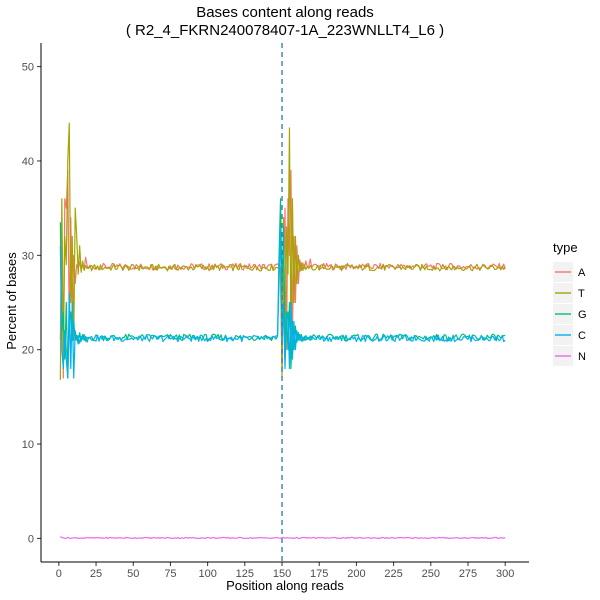  What do you see at coordinates (569, 272) in the screenshot?
I see `legend-item-a: A` at bounding box center [569, 272].